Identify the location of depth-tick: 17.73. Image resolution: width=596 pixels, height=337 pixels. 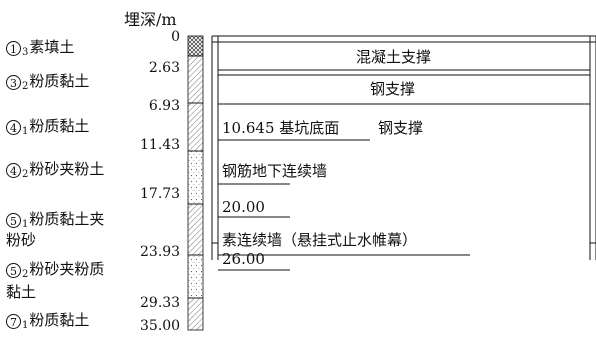
(160, 194).